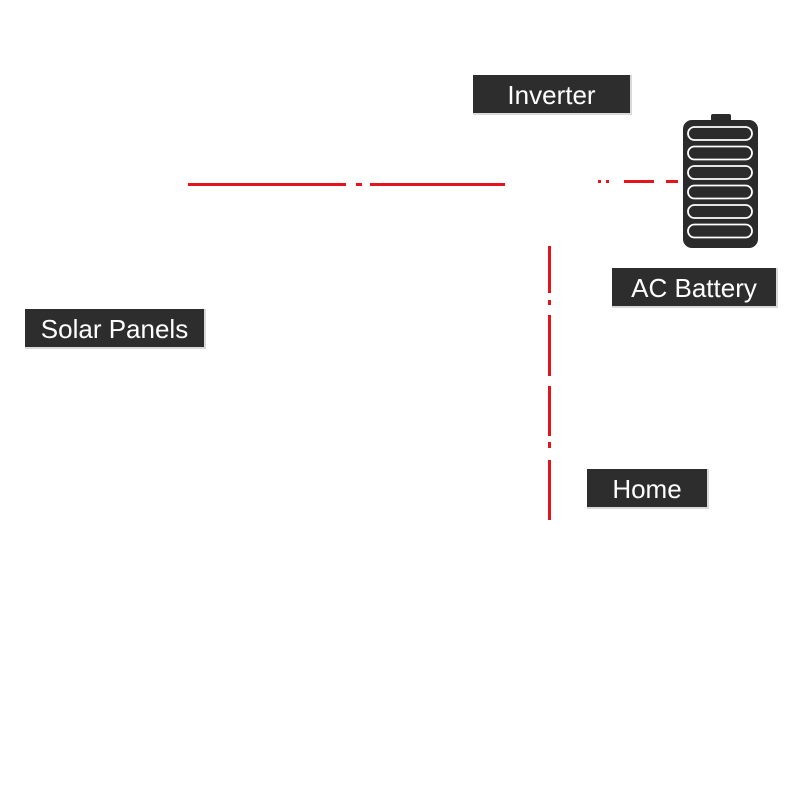  I want to click on home-label: Home, so click(648, 489).